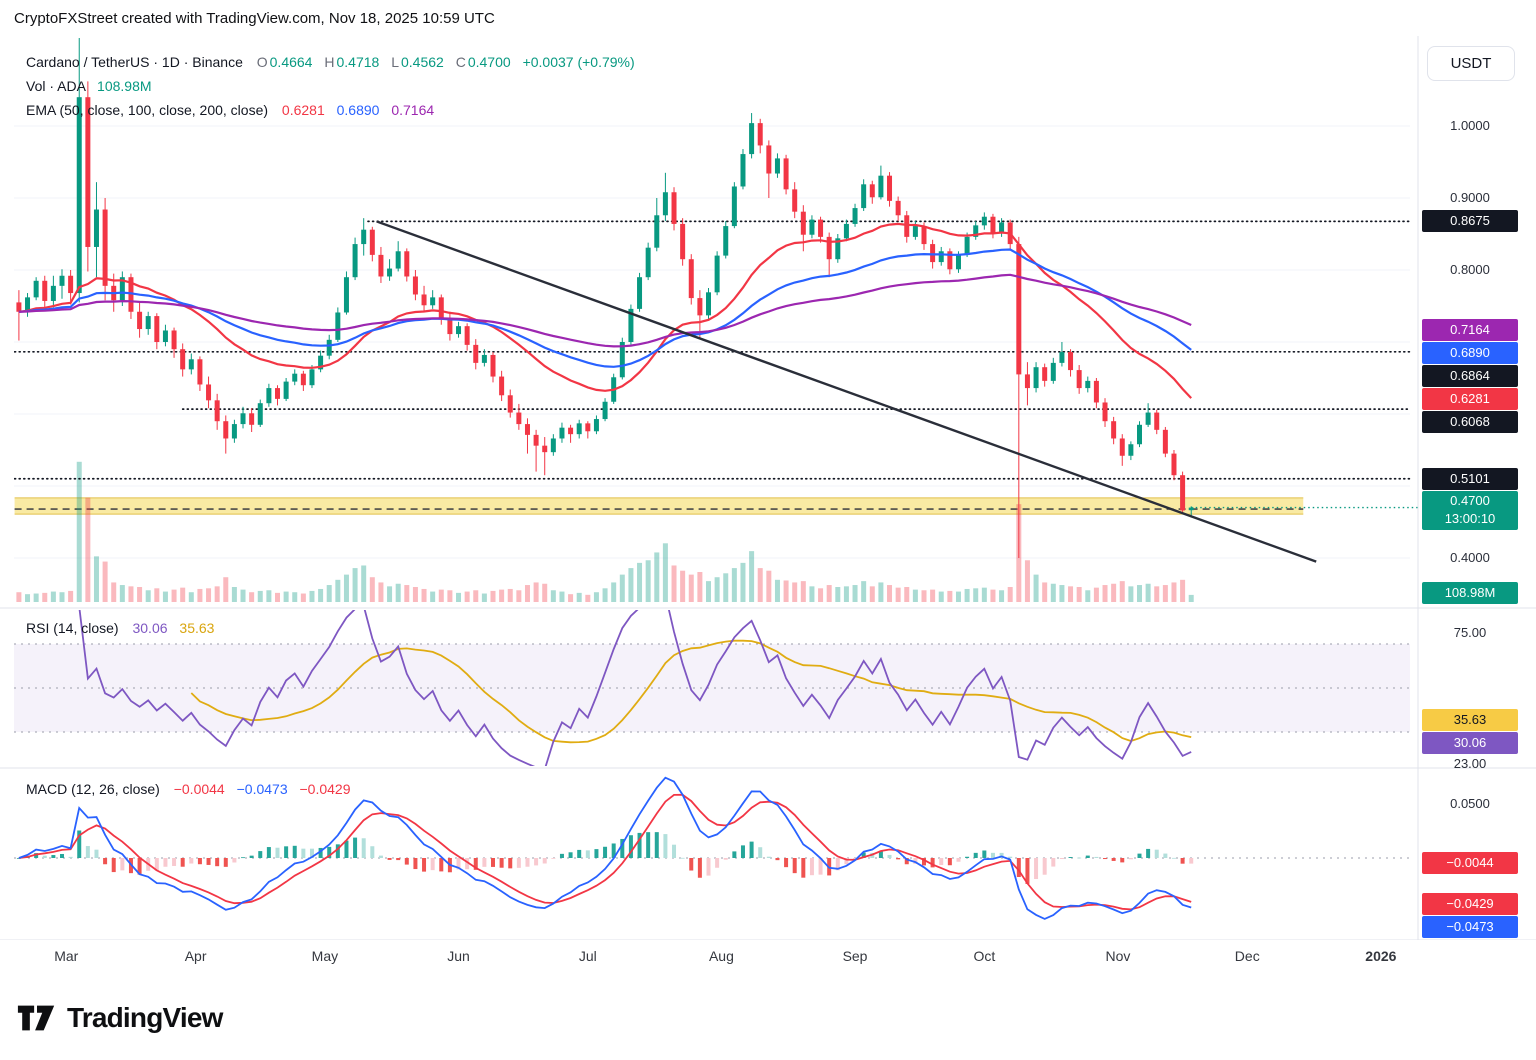 The height and width of the screenshot is (1060, 1536). Describe the element at coordinates (578, 62) in the screenshot. I see `change-readout: +0.0037 (+0.79%)` at that location.